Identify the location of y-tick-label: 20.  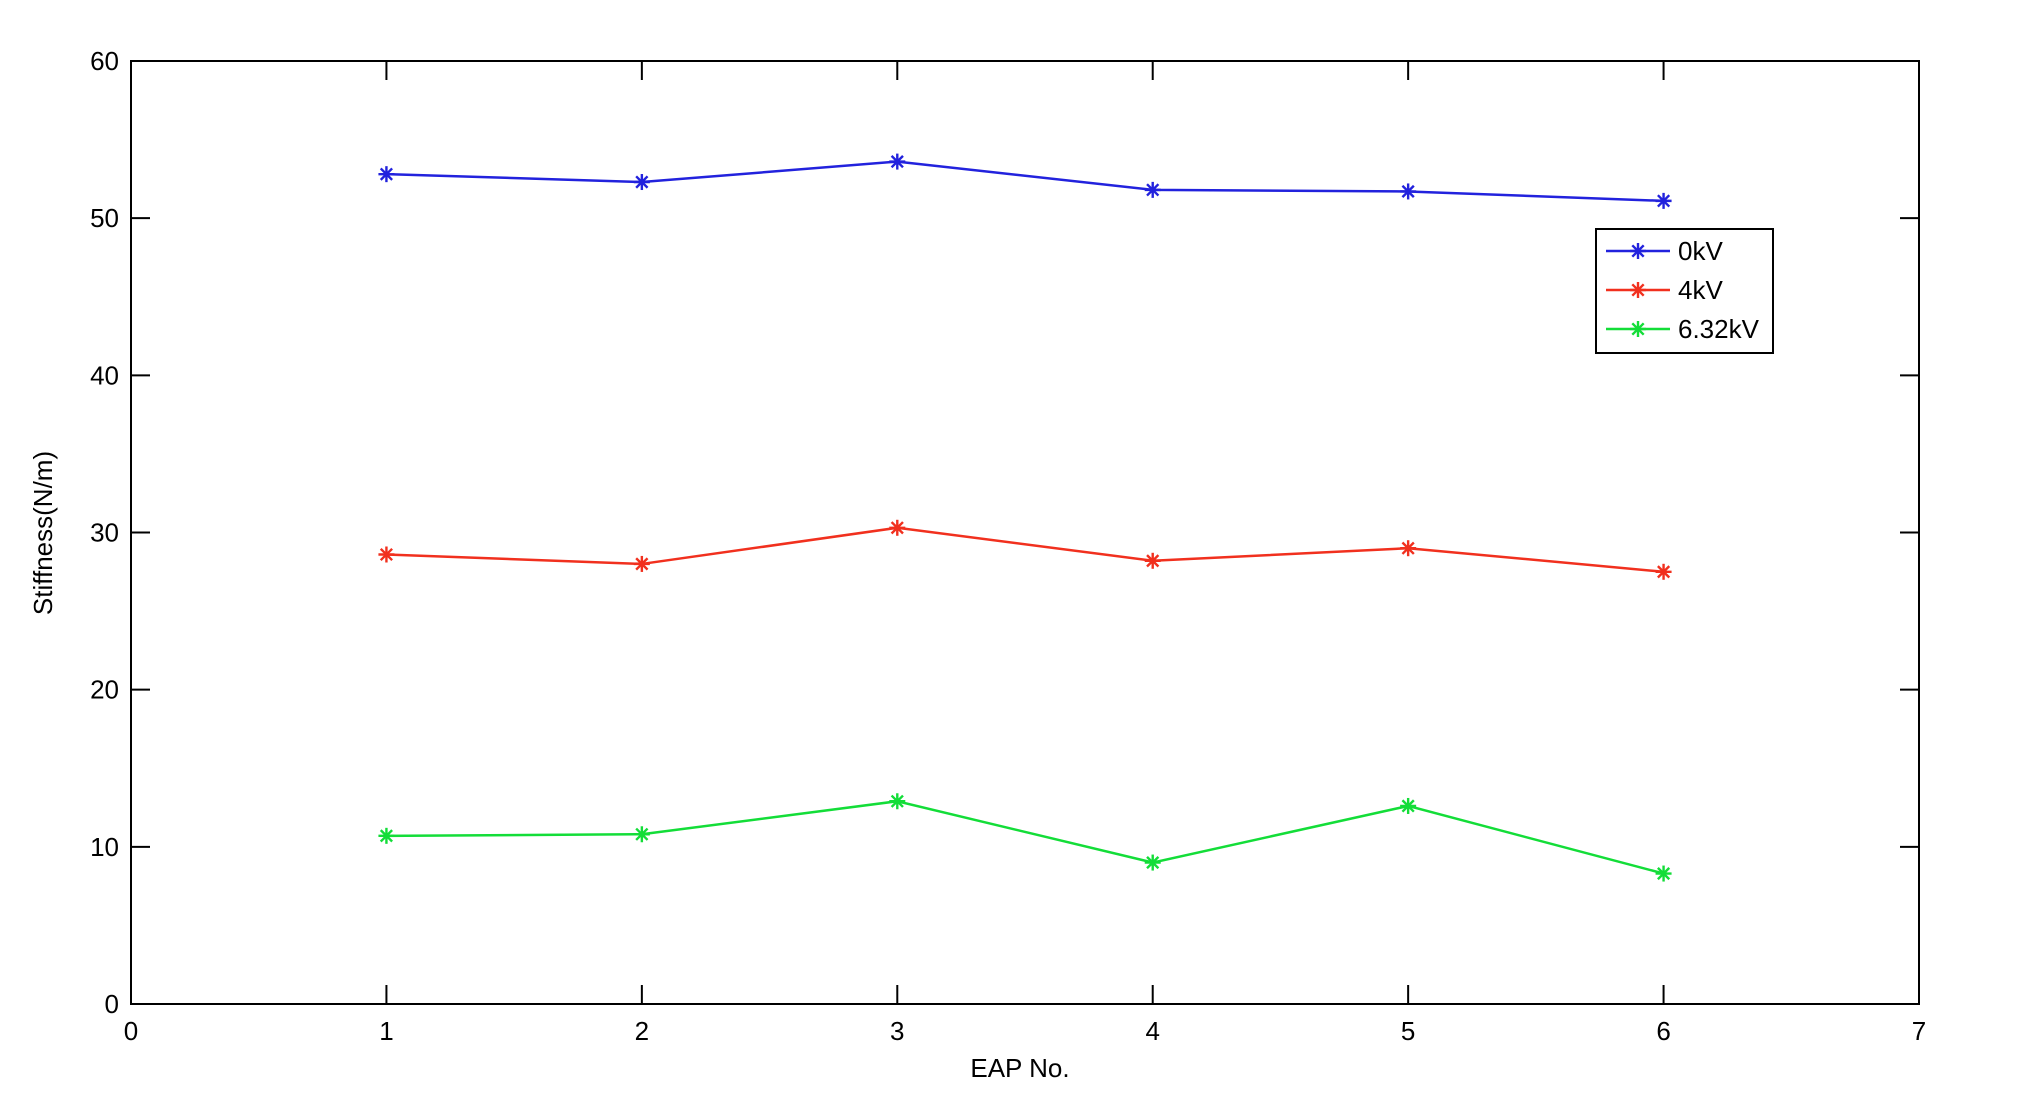
(104, 690).